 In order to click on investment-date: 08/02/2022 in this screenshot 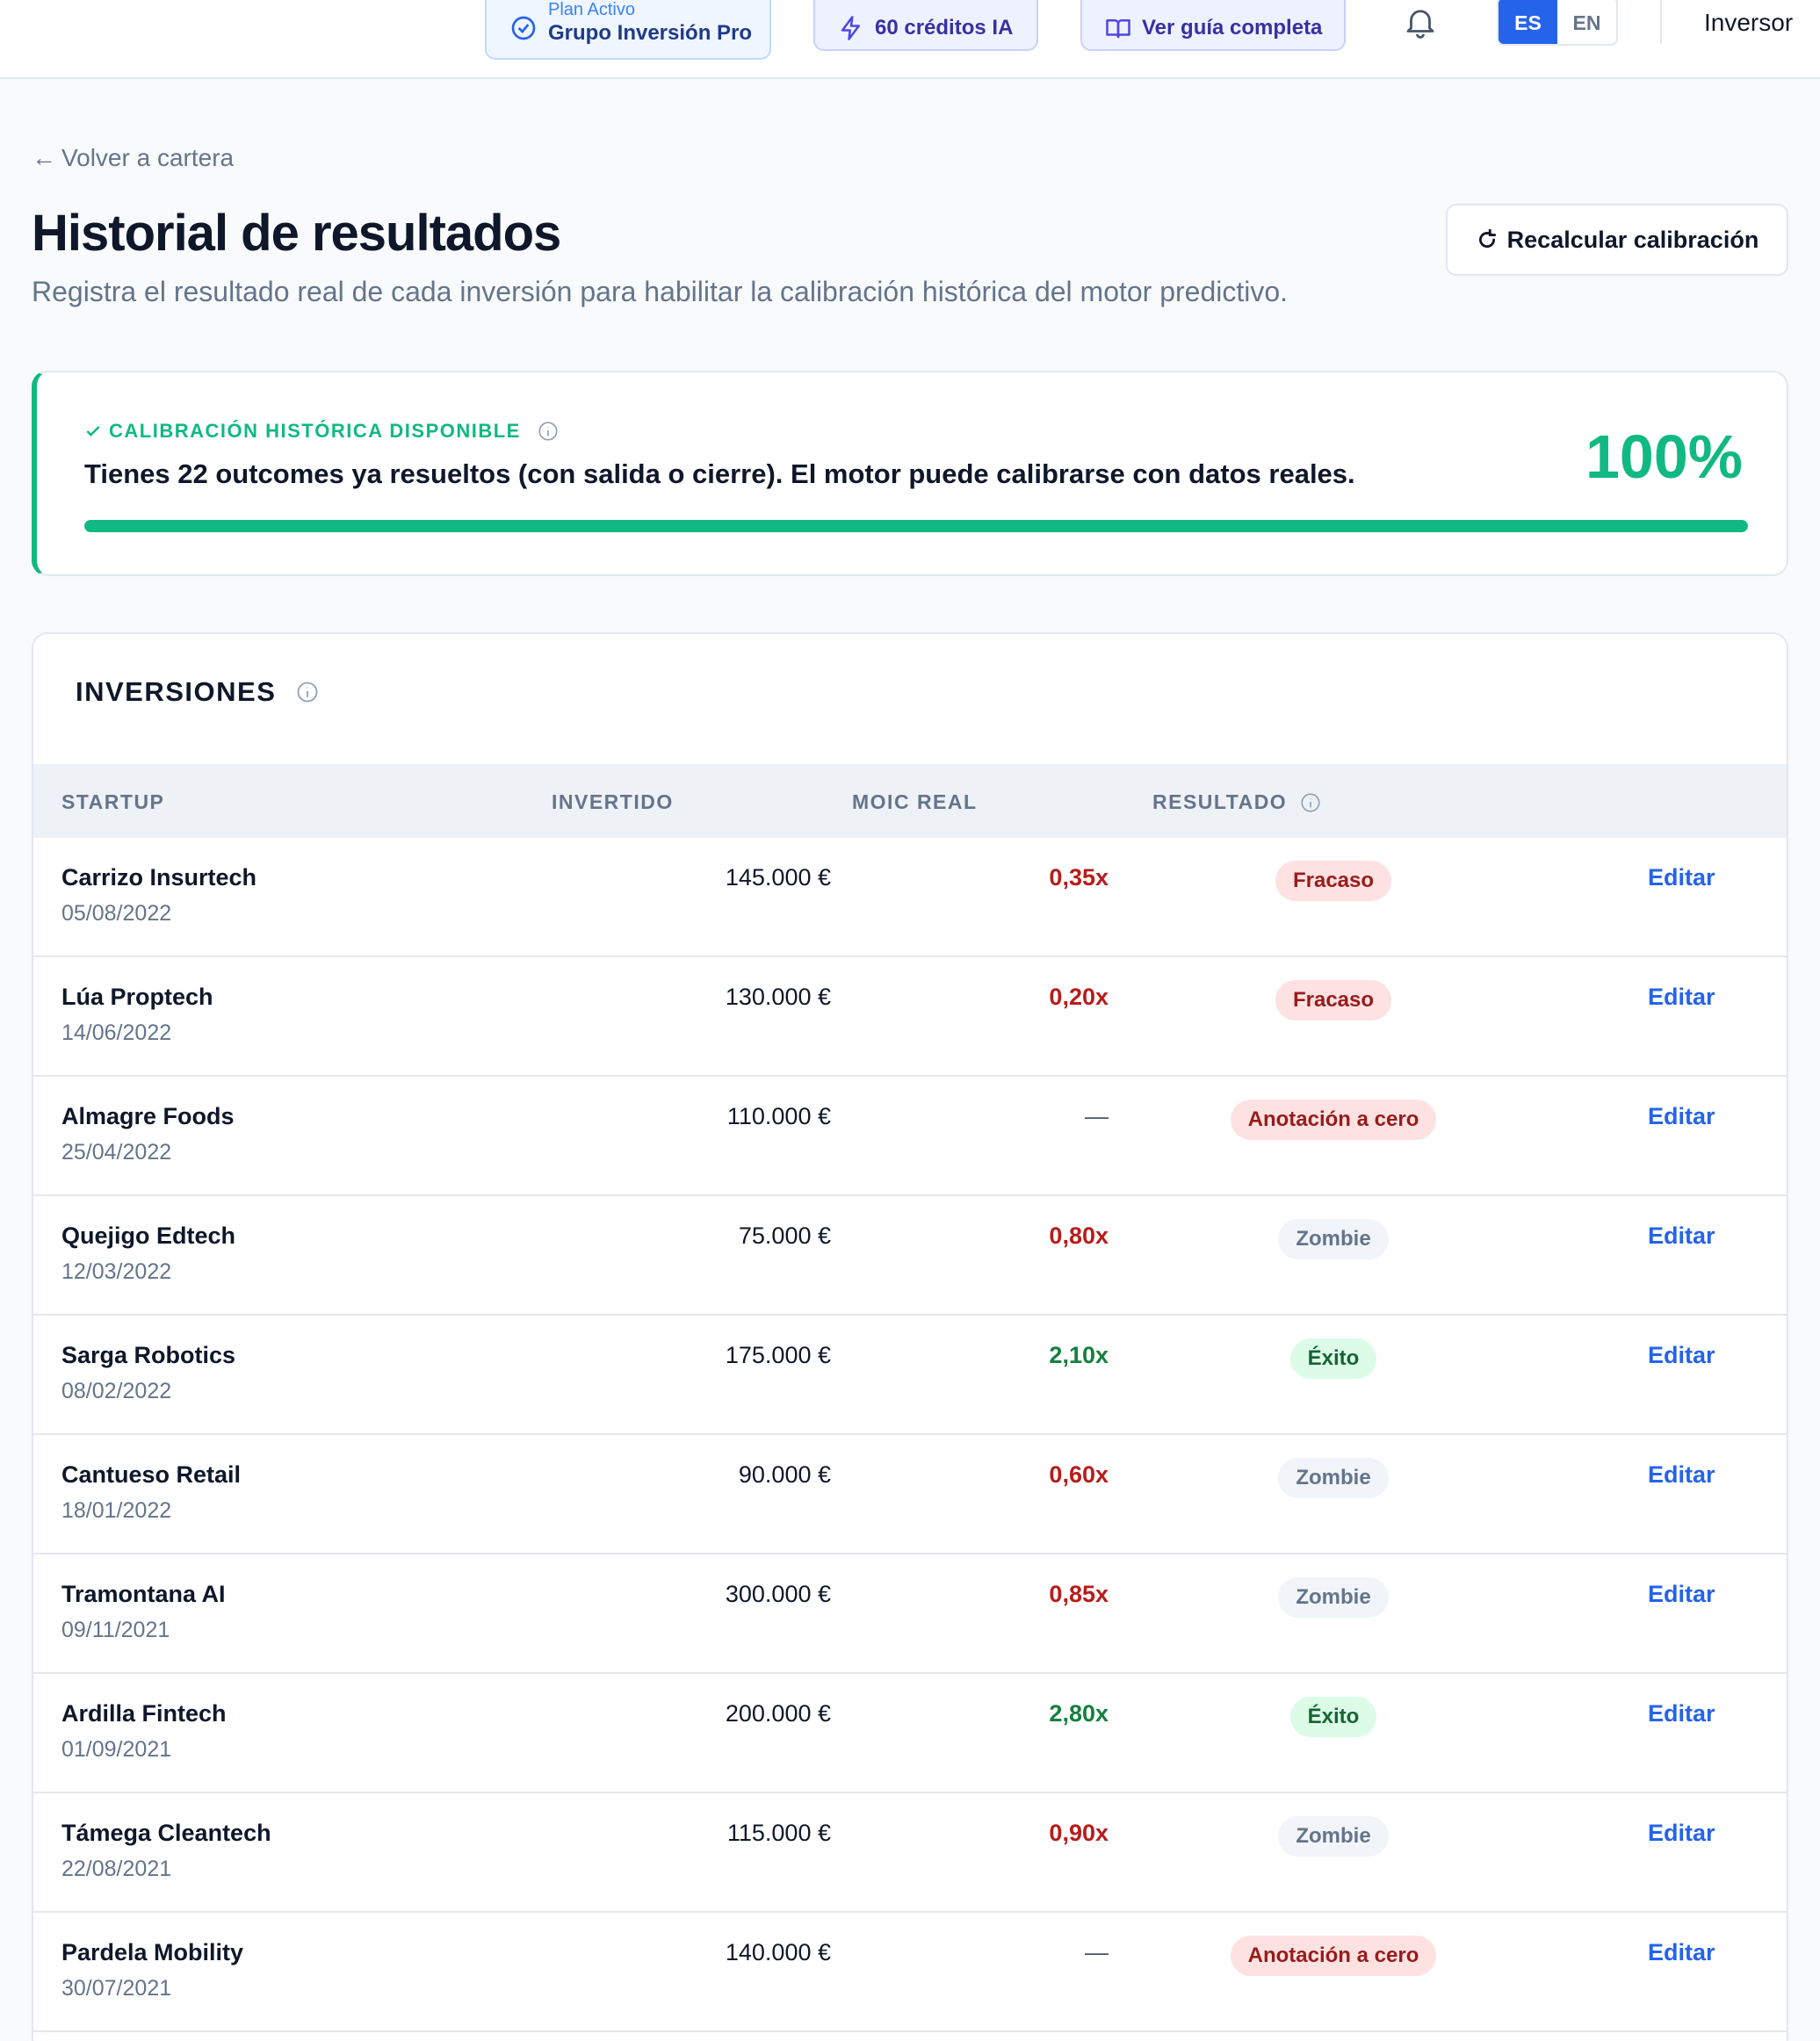, I will do `click(116, 1391)`.